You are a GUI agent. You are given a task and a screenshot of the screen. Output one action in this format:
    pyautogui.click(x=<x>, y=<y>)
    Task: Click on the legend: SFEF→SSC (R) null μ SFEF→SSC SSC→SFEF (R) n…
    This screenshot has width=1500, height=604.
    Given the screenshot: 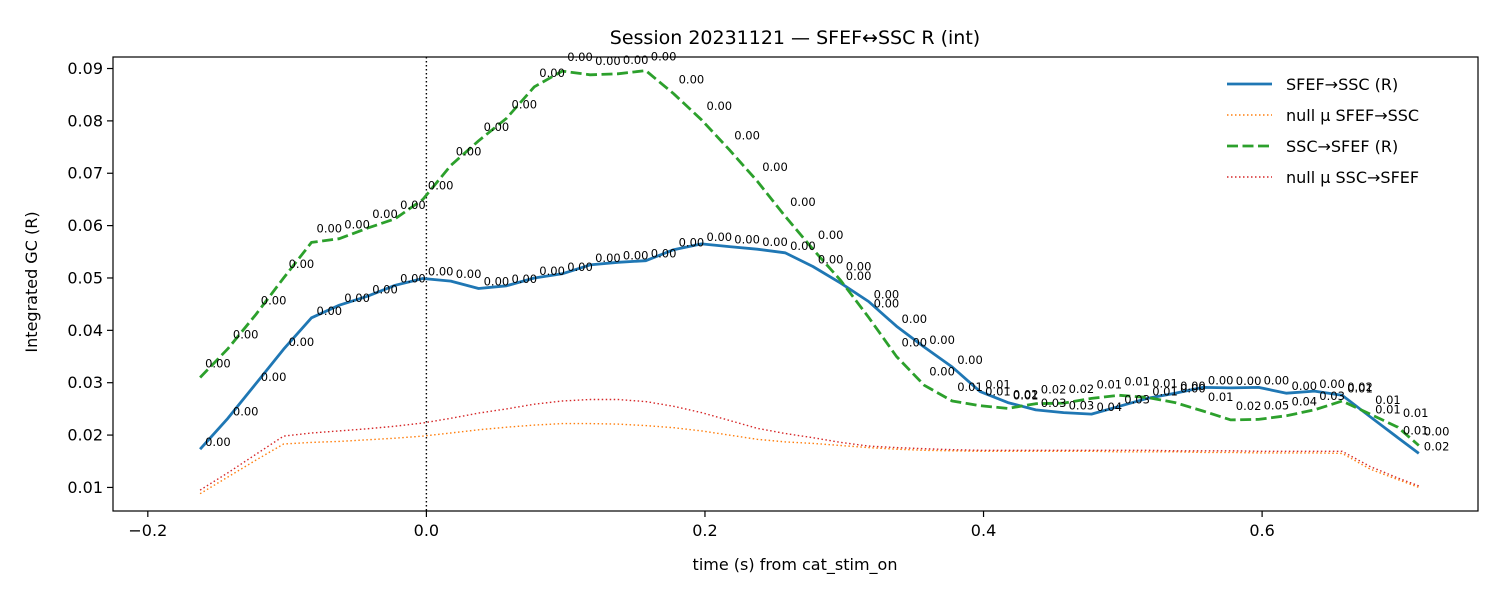 What is the action you would take?
    pyautogui.click(x=1323, y=131)
    